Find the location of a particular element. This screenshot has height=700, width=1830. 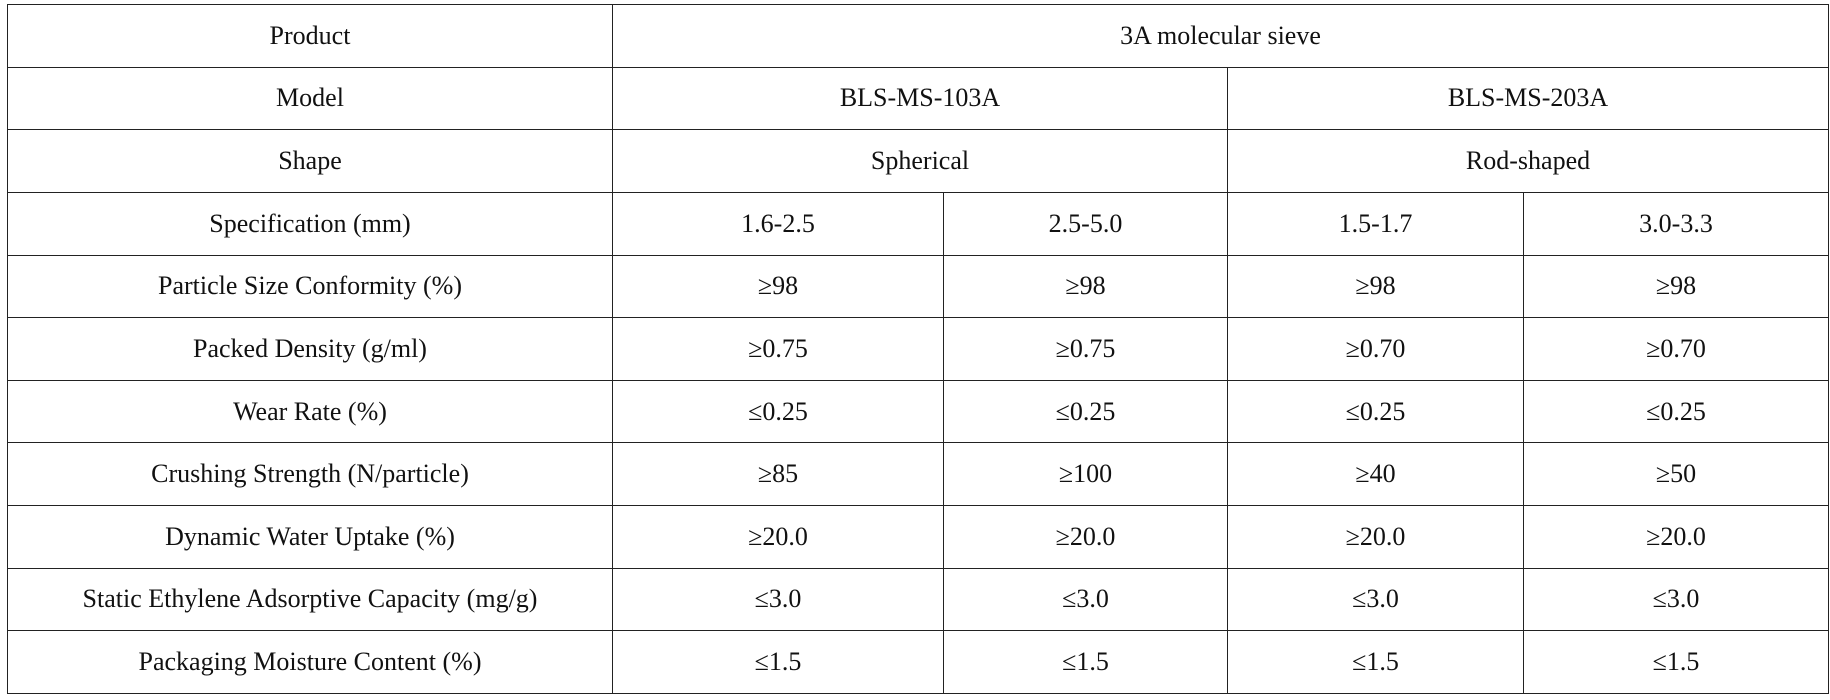

value-cell: 3A molecular sieve is located at coordinates (1220, 36).